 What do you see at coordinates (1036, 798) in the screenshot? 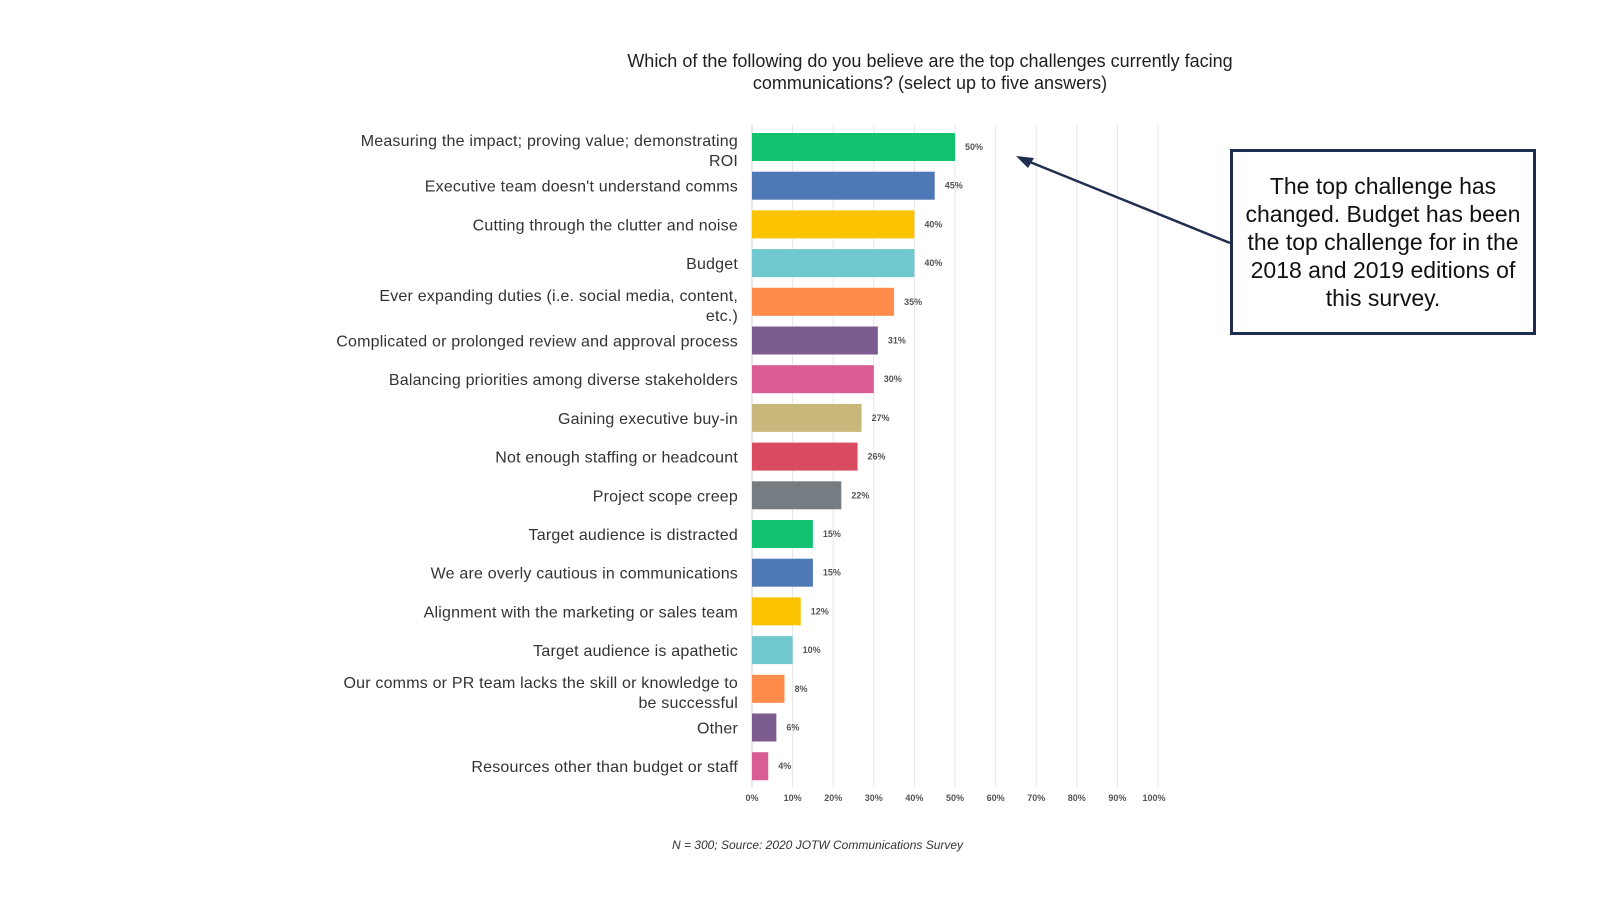
I see `x-tick-label: 70%` at bounding box center [1036, 798].